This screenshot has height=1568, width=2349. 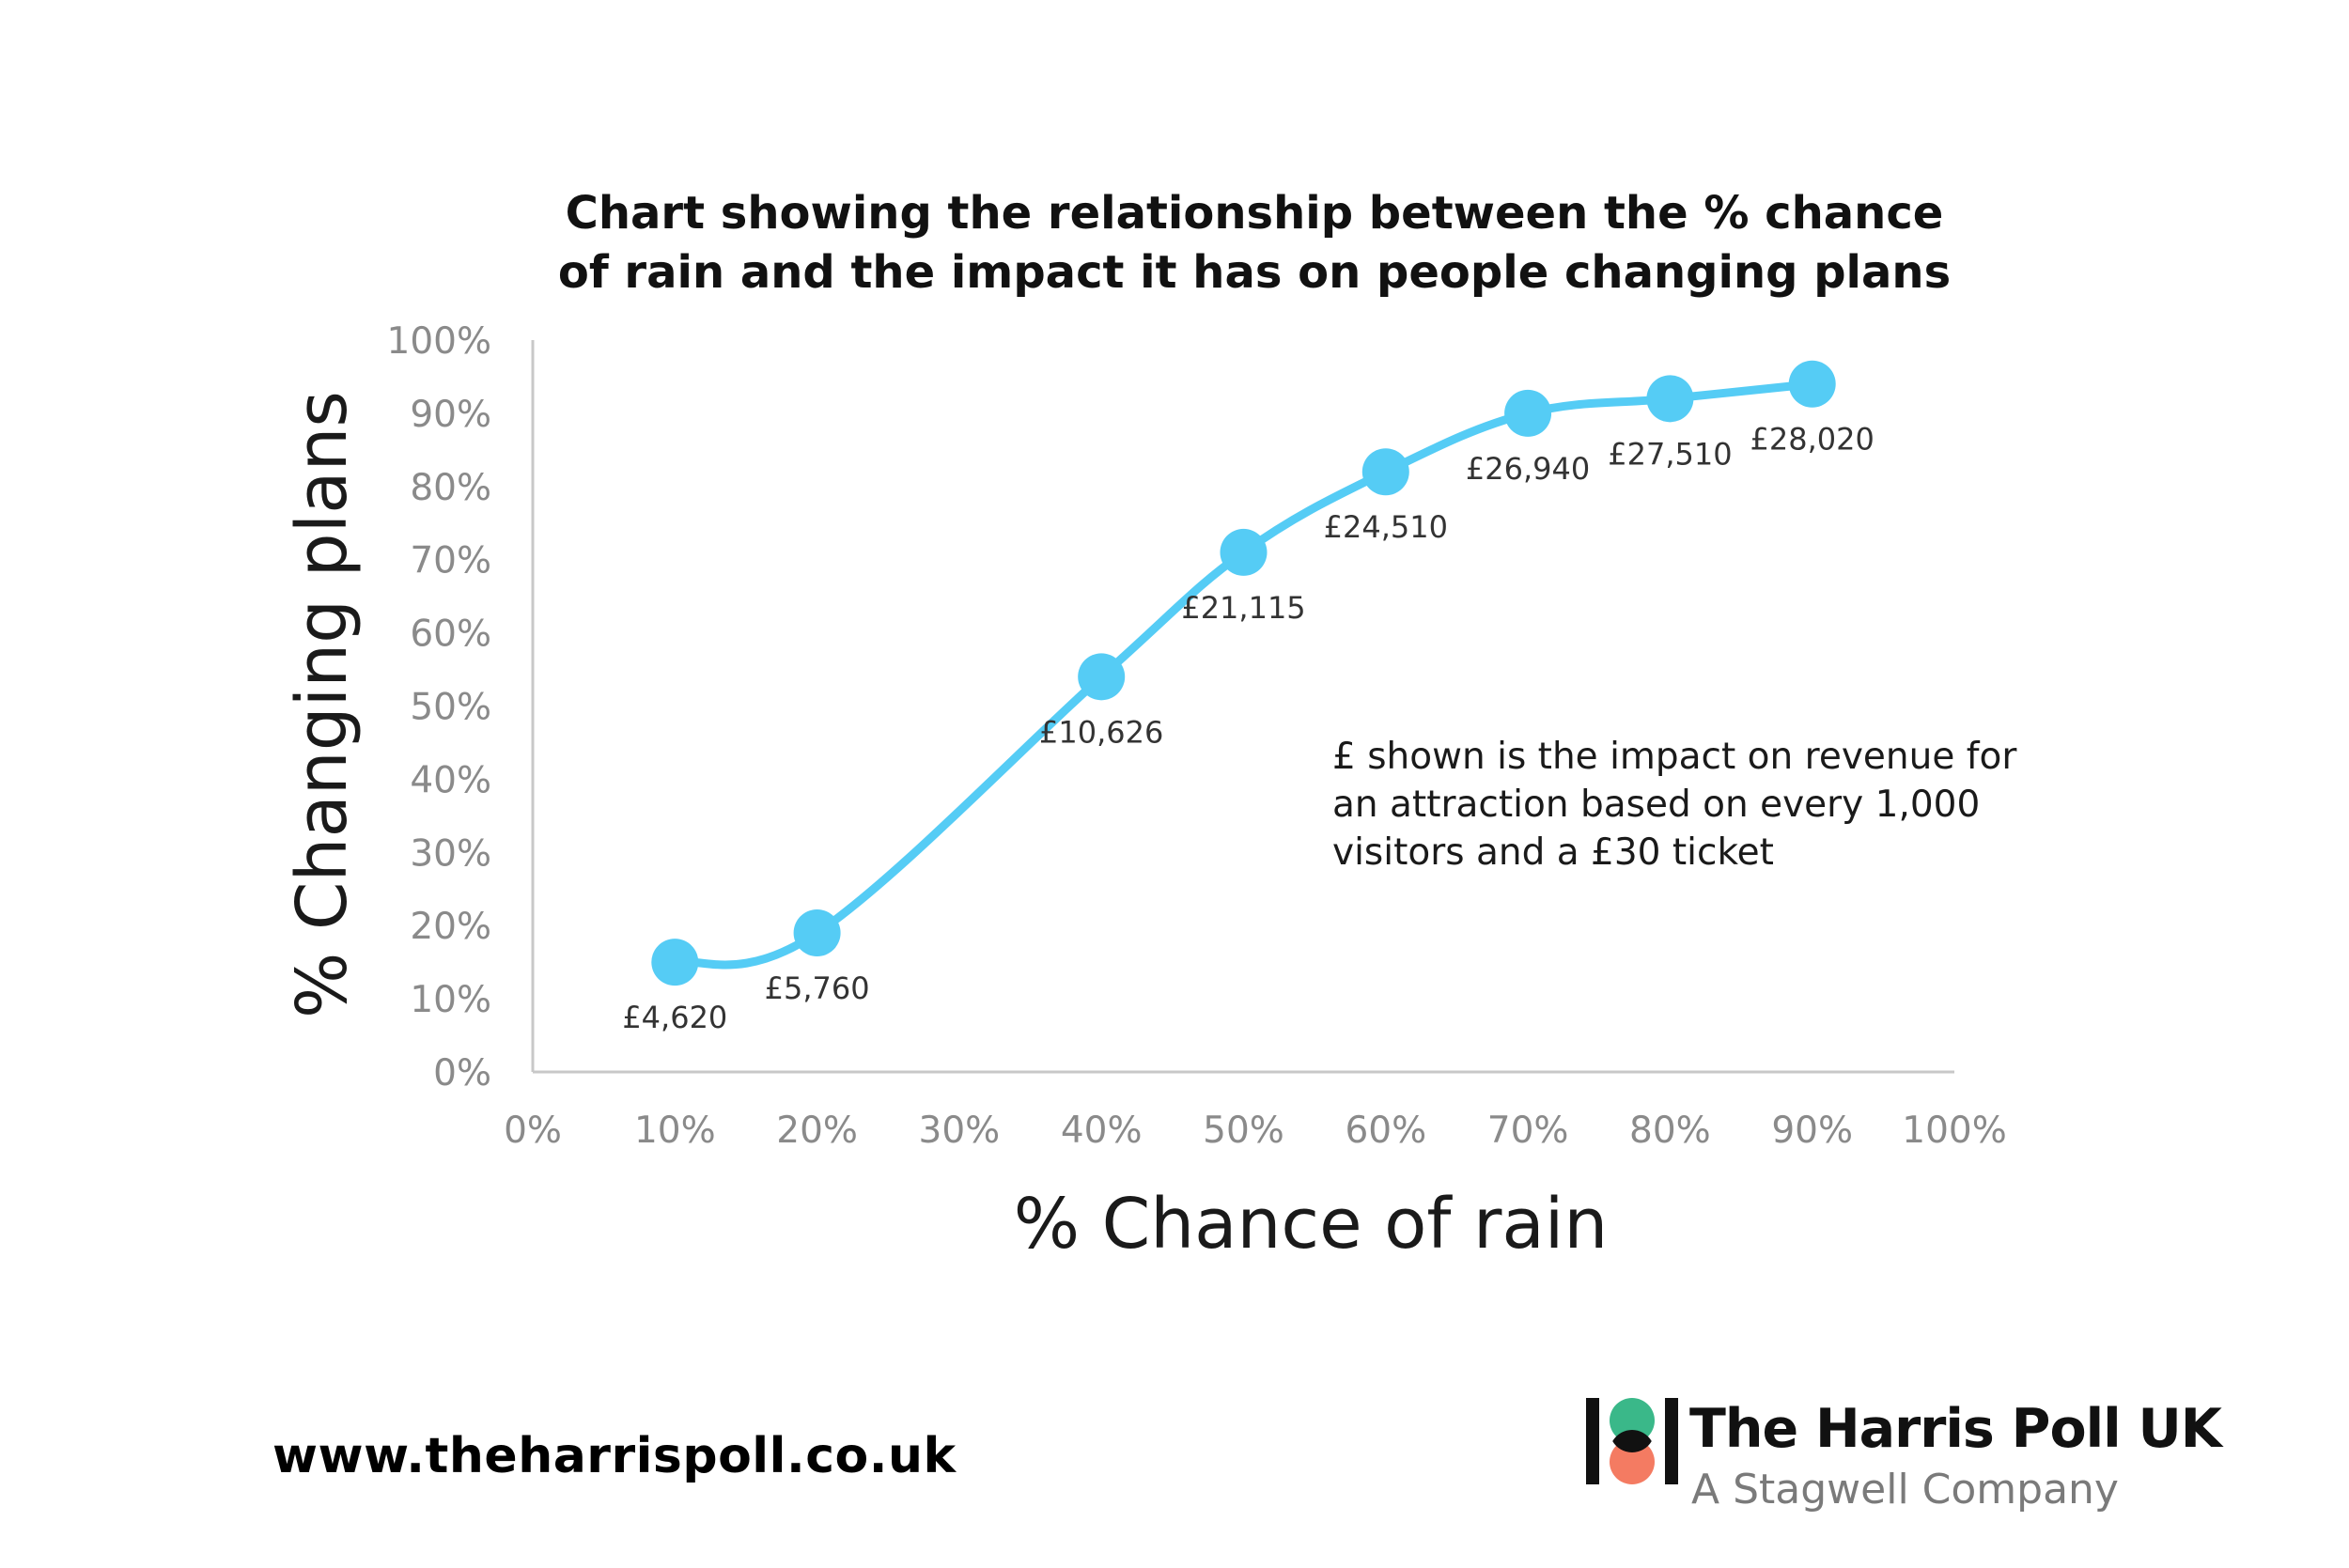 What do you see at coordinates (1955, 1429) in the screenshot?
I see `brand-name: The Harris Poll UK` at bounding box center [1955, 1429].